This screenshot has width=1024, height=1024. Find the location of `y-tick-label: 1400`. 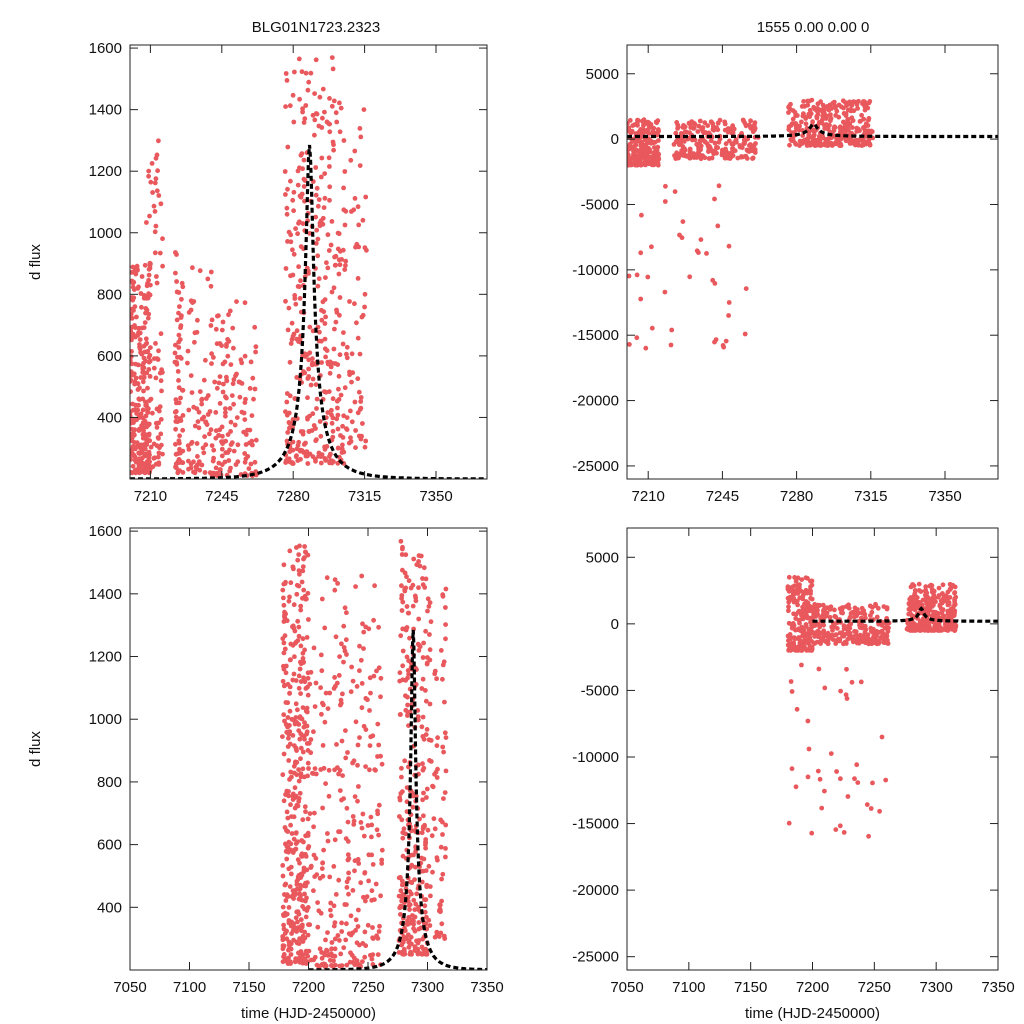

y-tick-label: 1400 is located at coordinates (105, 594).